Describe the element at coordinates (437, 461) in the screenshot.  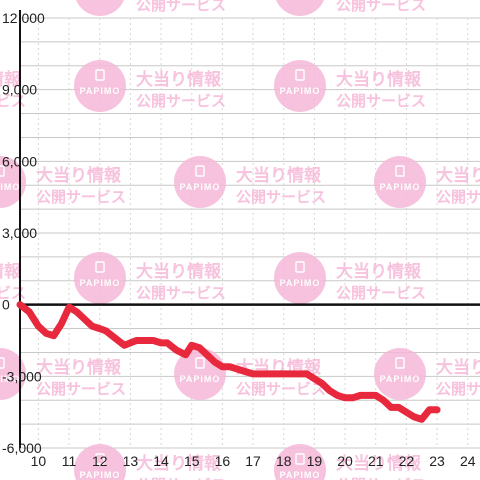
I see `x-tick-label: 23` at that location.